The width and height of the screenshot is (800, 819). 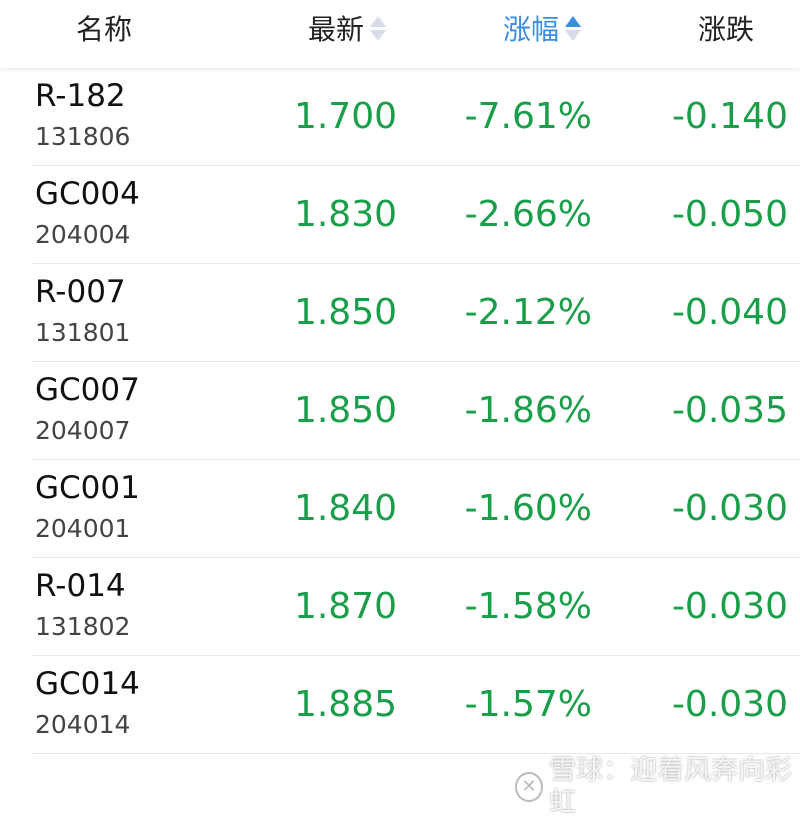 I want to click on security-code: 131806, so click(x=83, y=136).